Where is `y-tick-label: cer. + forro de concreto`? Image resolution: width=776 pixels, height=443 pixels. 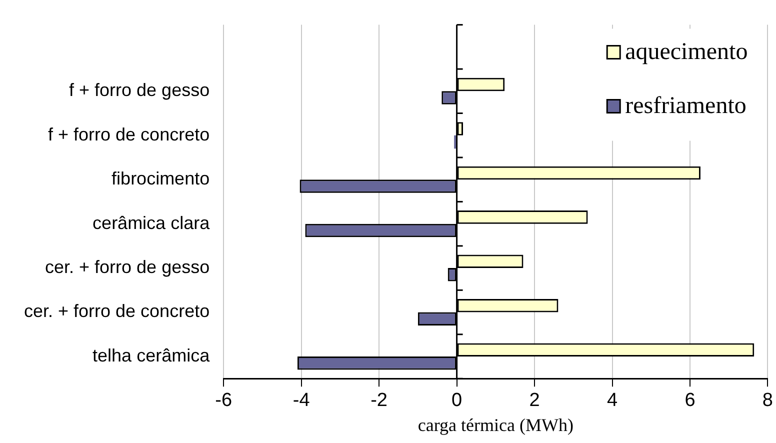 y-tick-label: cer. + forro de concreto is located at coordinates (117, 311).